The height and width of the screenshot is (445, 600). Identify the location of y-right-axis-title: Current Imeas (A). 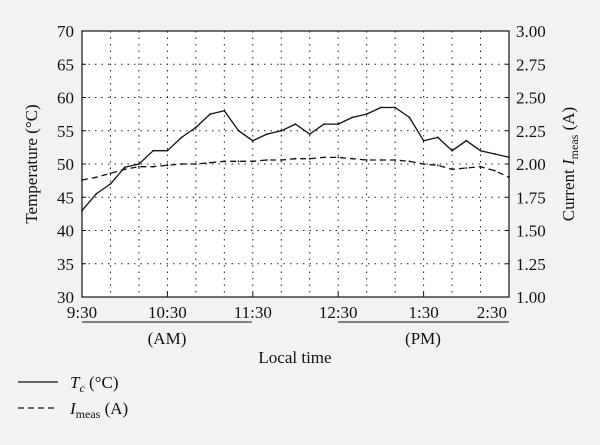
(570, 164).